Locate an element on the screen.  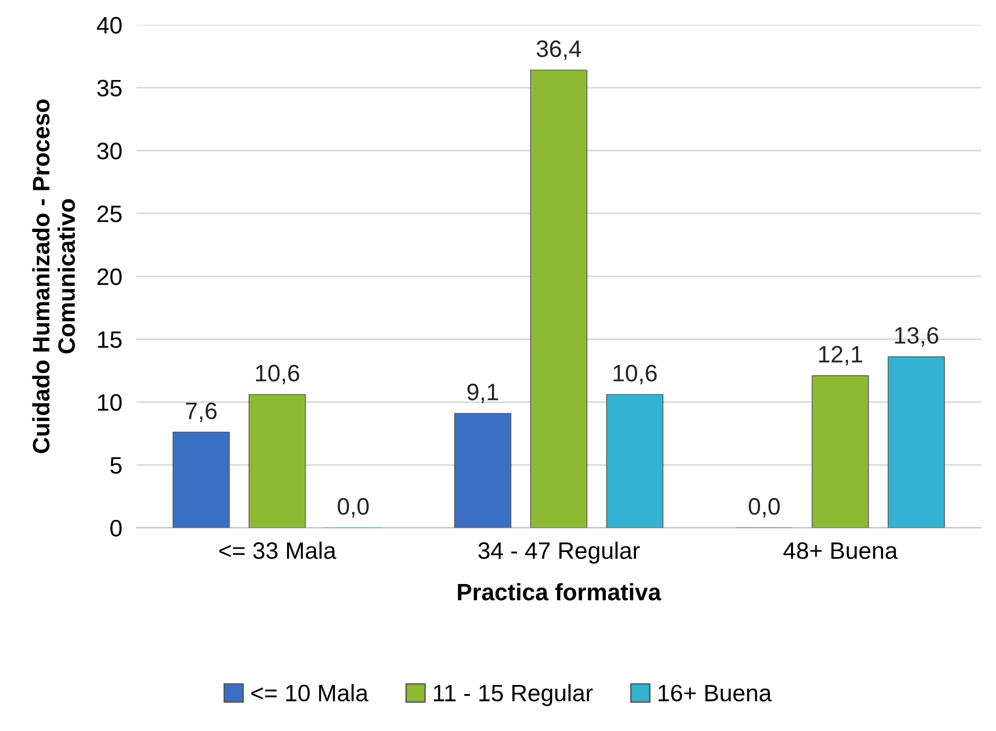
legend-label: 11 - 15 Regular is located at coordinates (513, 695).